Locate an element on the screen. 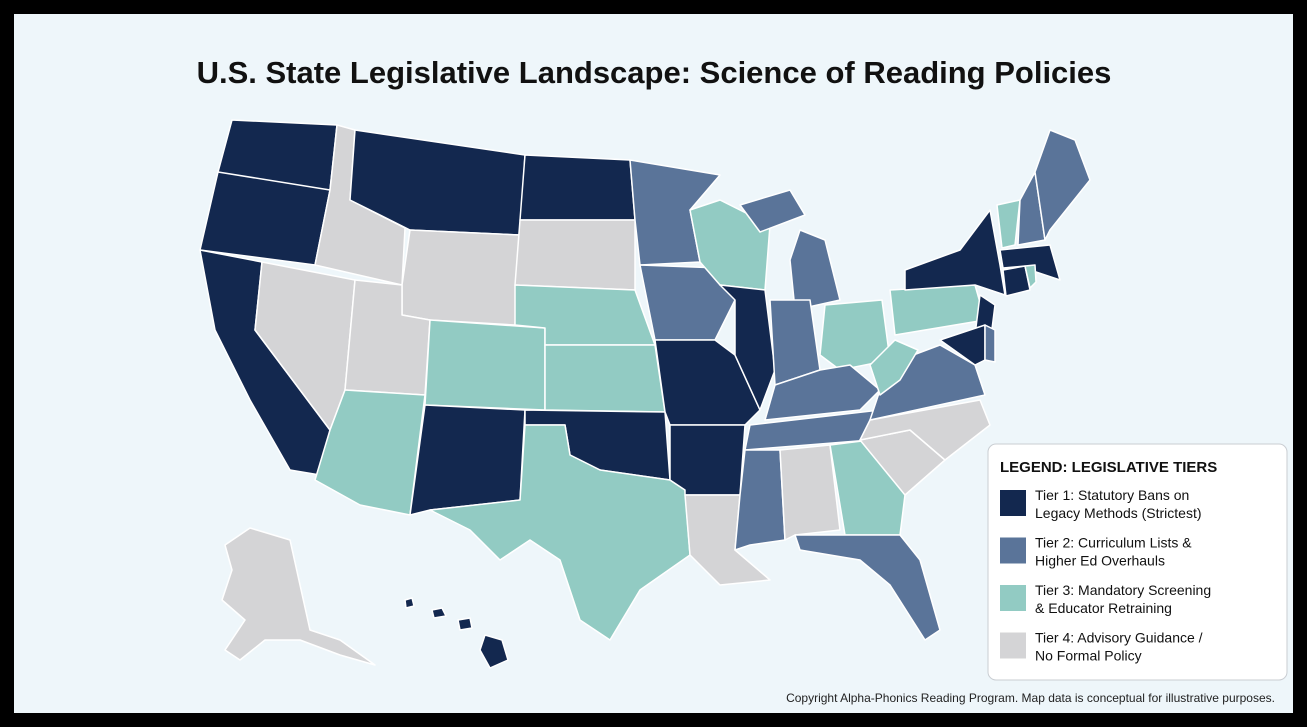 The image size is (1307, 727). legend-label: Legacy Methods (Strictest) is located at coordinates (1118, 513).